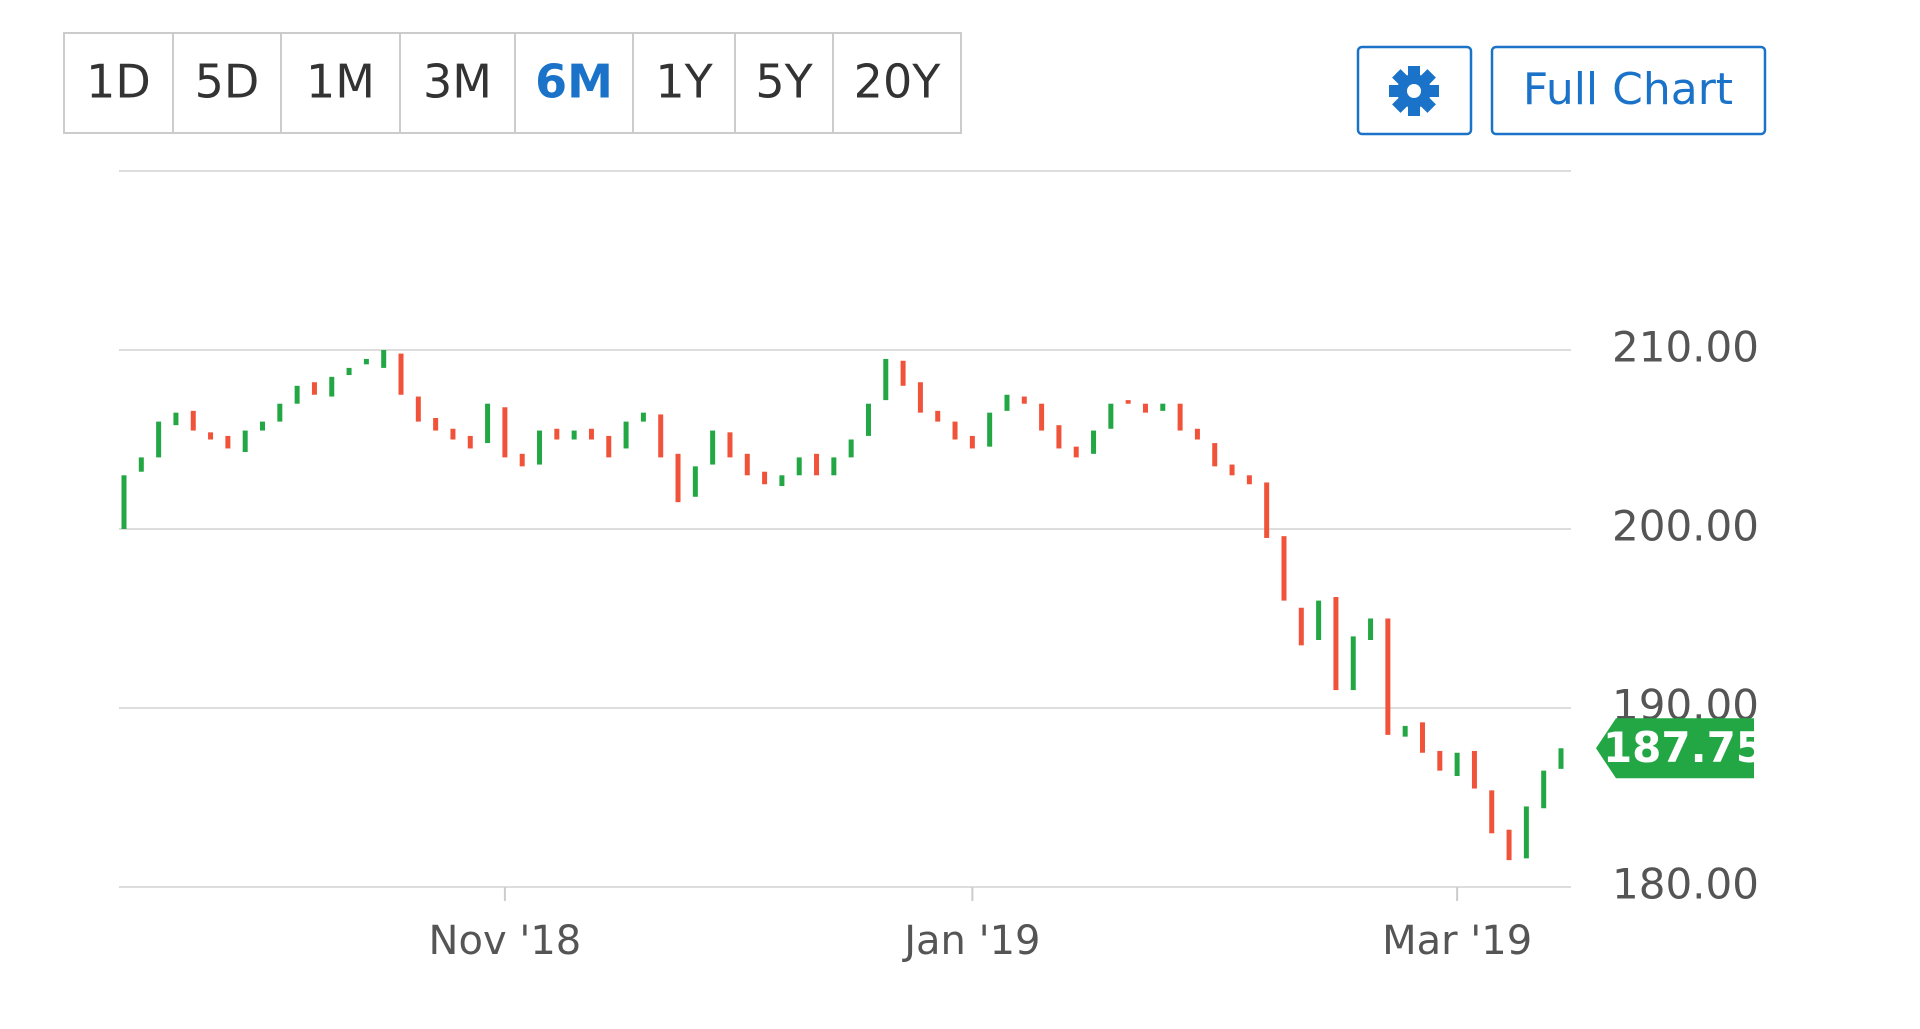 The width and height of the screenshot is (1920, 1029). I want to click on x-tick-label: Nov '18, so click(505, 941).